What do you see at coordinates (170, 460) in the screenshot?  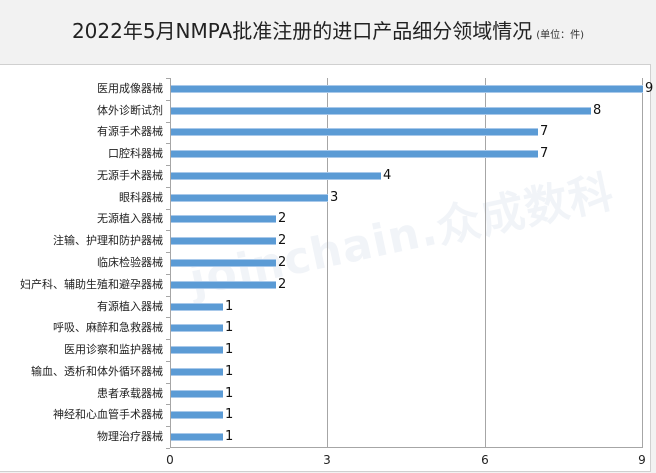 I see `x-tick-label: 0` at bounding box center [170, 460].